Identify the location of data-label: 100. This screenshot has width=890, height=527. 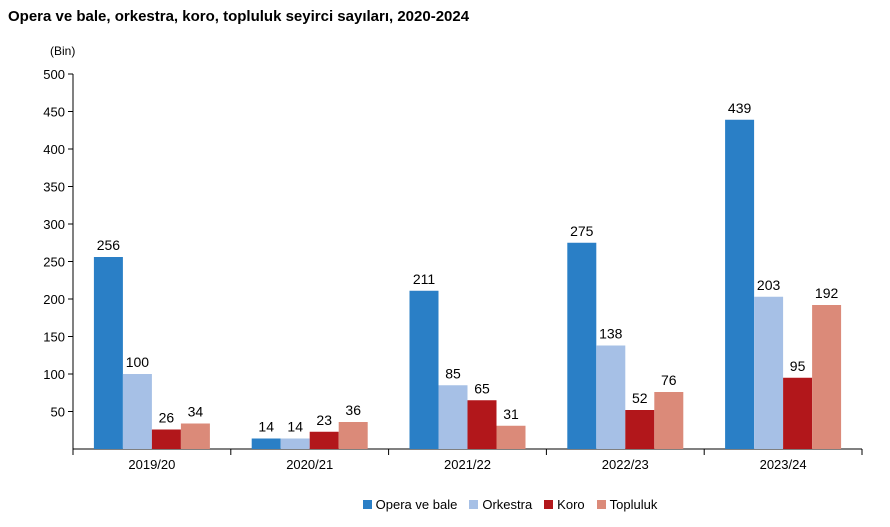
(138, 362).